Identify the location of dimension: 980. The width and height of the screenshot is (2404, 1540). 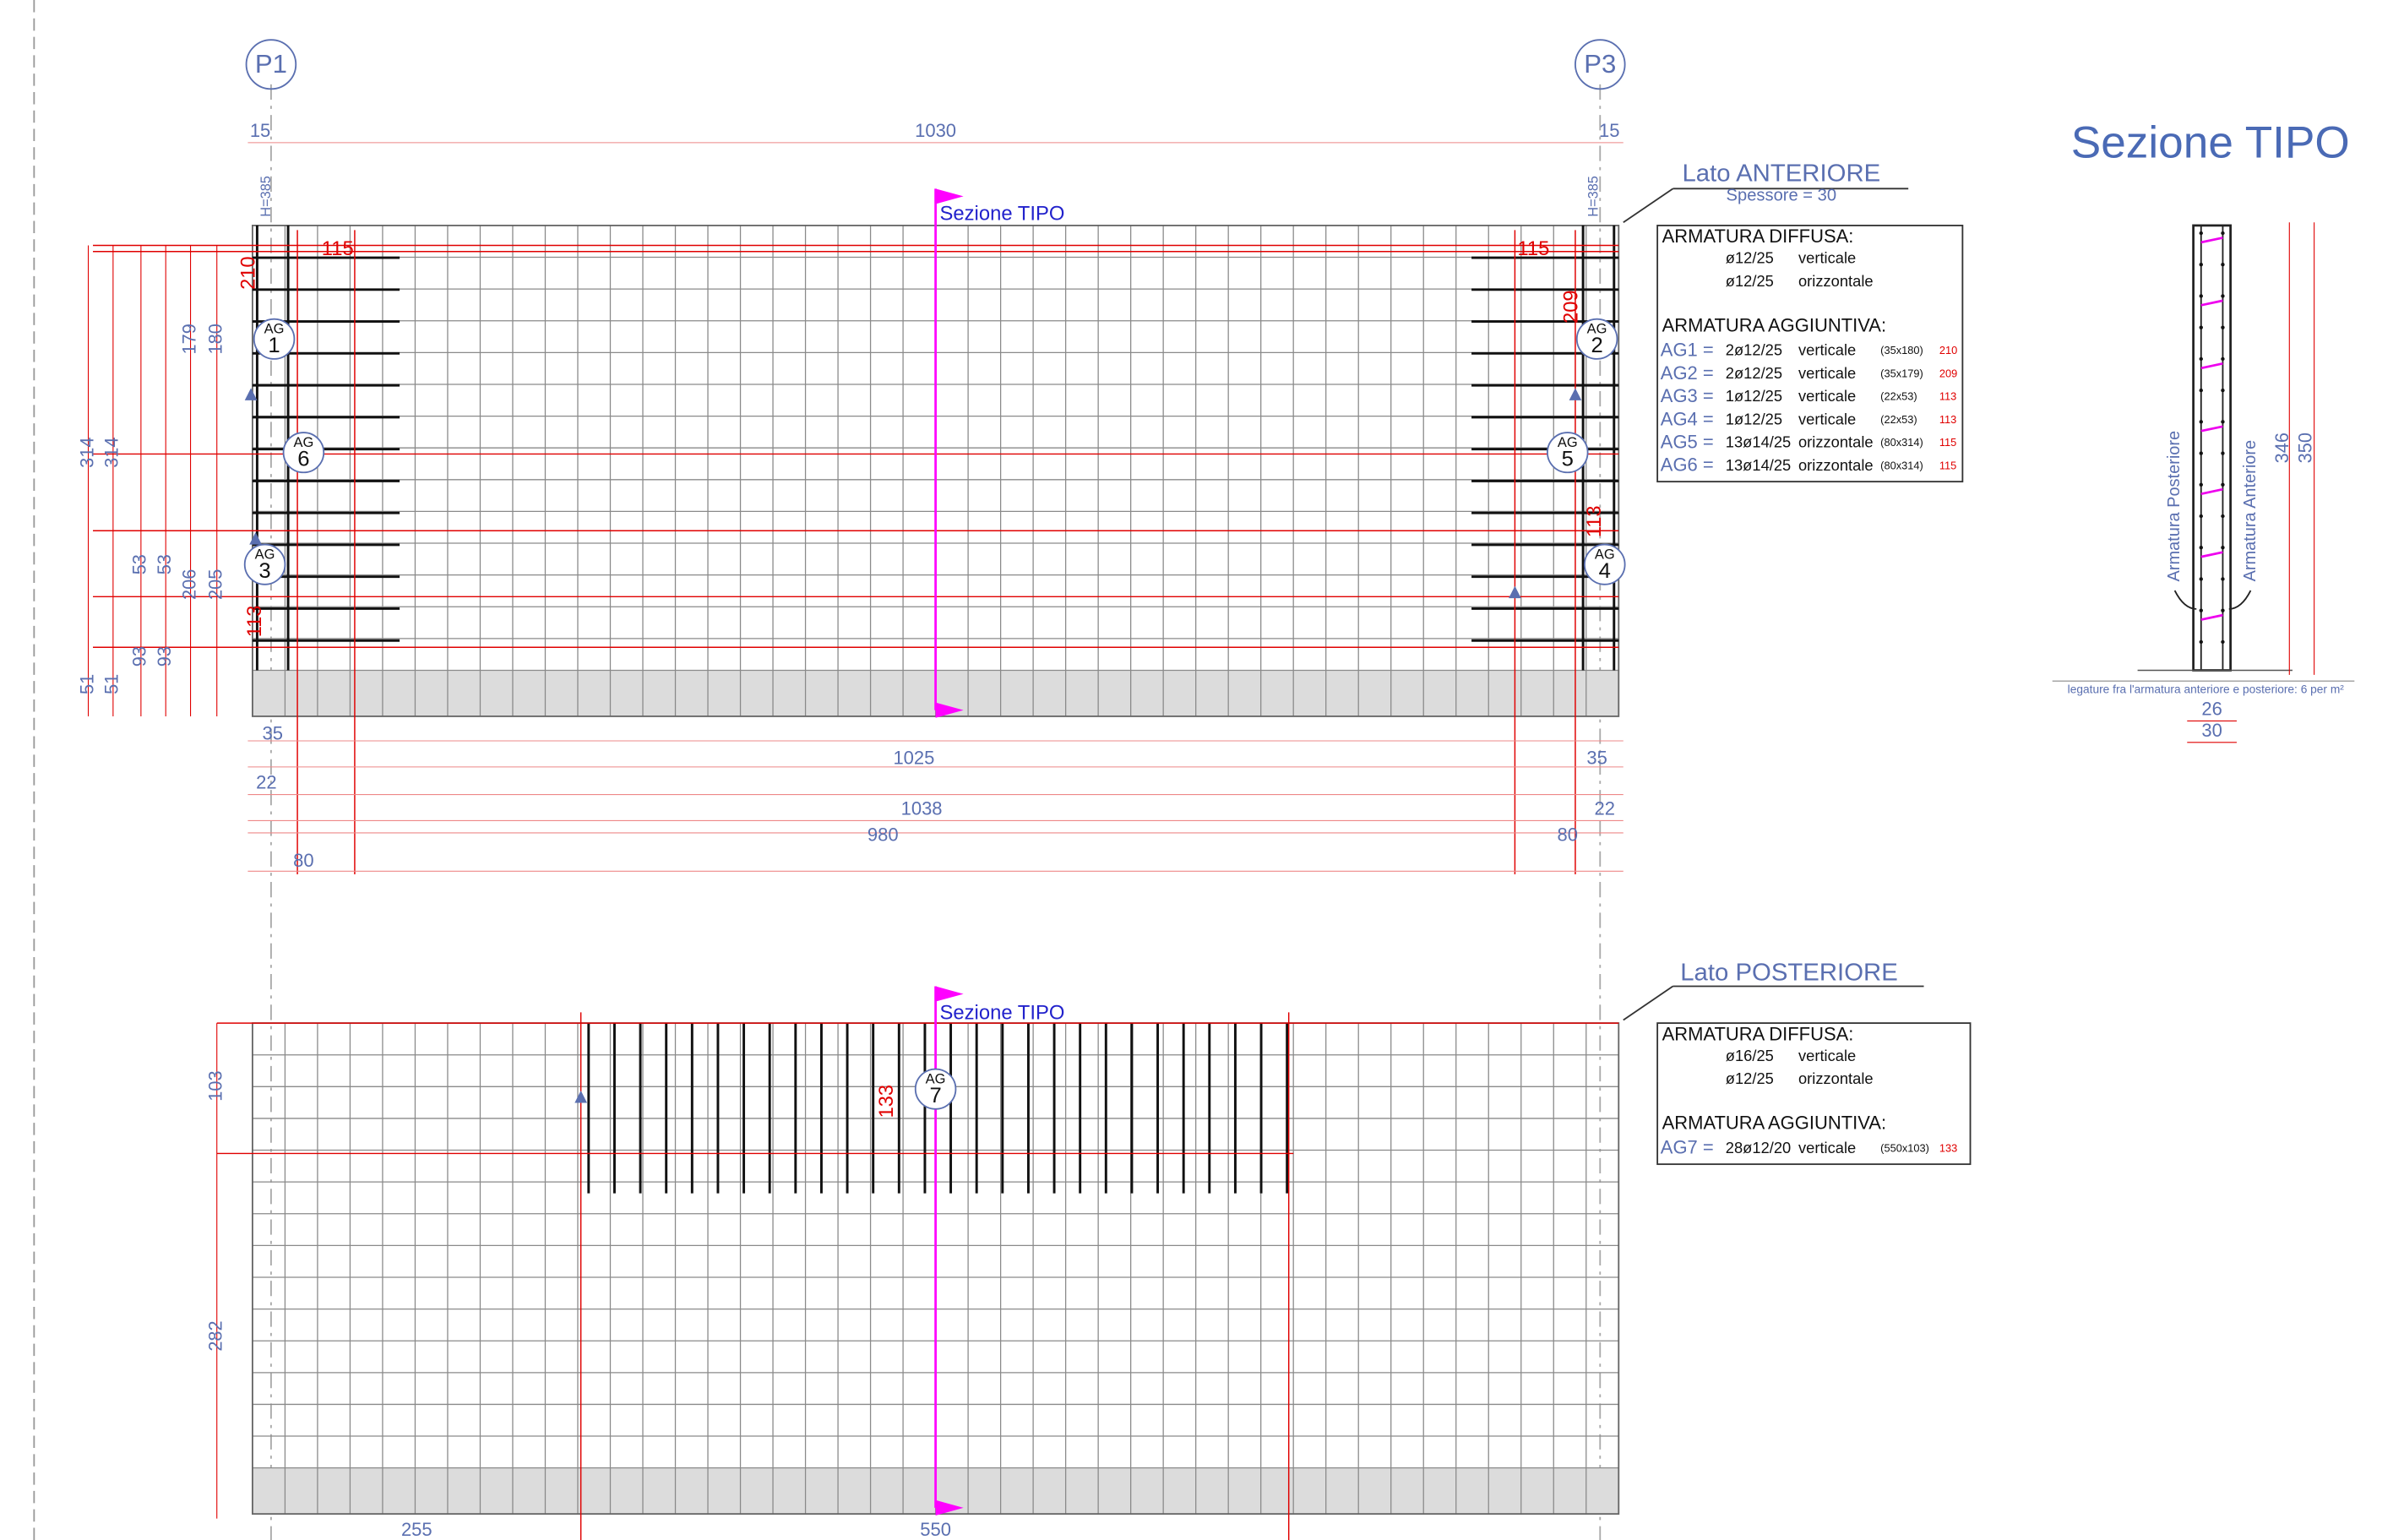
(884, 834).